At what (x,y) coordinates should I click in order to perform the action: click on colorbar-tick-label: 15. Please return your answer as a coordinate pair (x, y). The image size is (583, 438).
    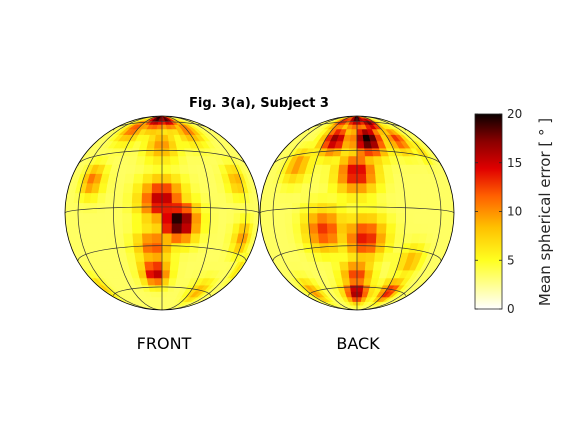
    Looking at the image, I should click on (514, 163).